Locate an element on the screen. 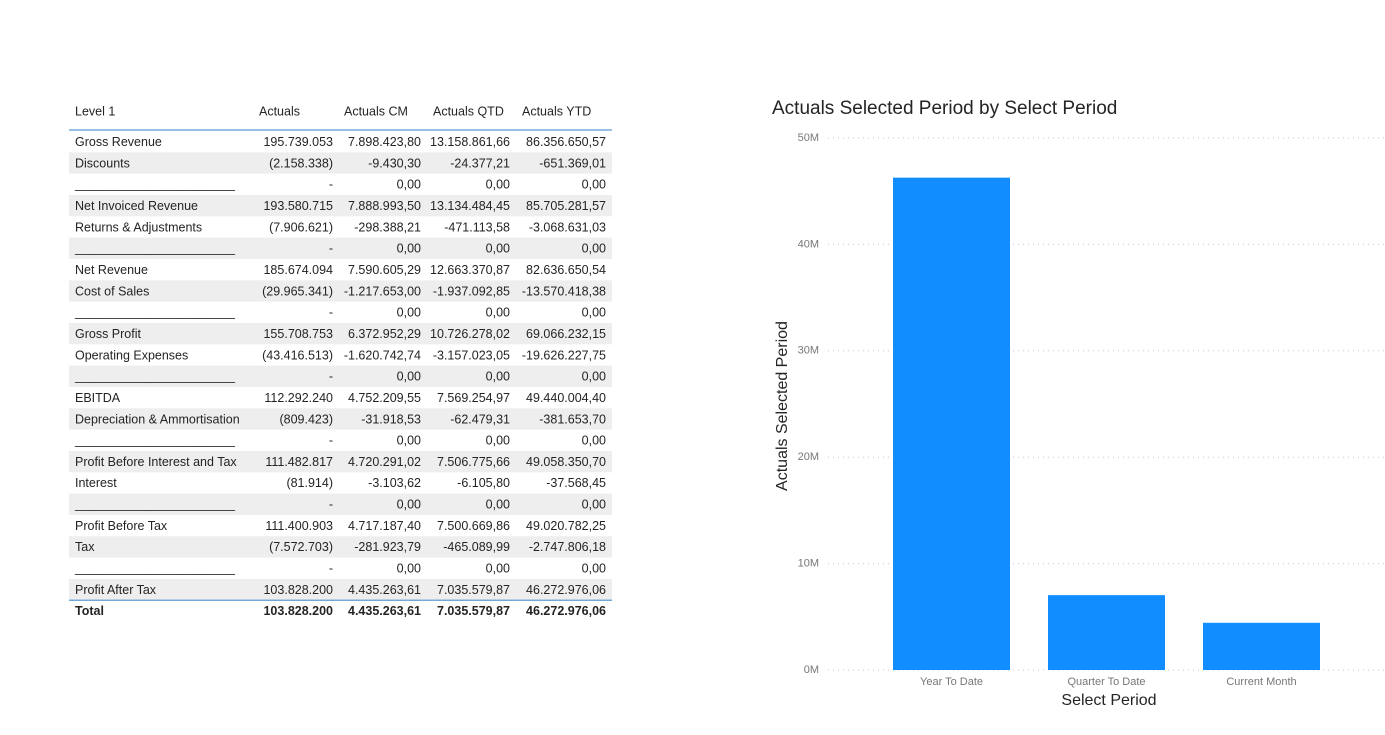 The width and height of the screenshot is (1385, 735). total-cell: 103.828.200 is located at coordinates (298, 611).